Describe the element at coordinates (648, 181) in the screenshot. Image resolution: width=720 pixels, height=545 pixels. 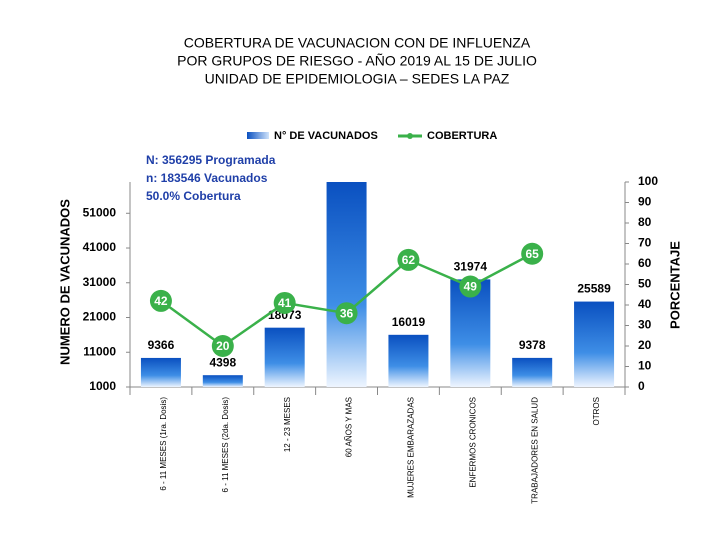
I see `y2-tick-label: 100` at that location.